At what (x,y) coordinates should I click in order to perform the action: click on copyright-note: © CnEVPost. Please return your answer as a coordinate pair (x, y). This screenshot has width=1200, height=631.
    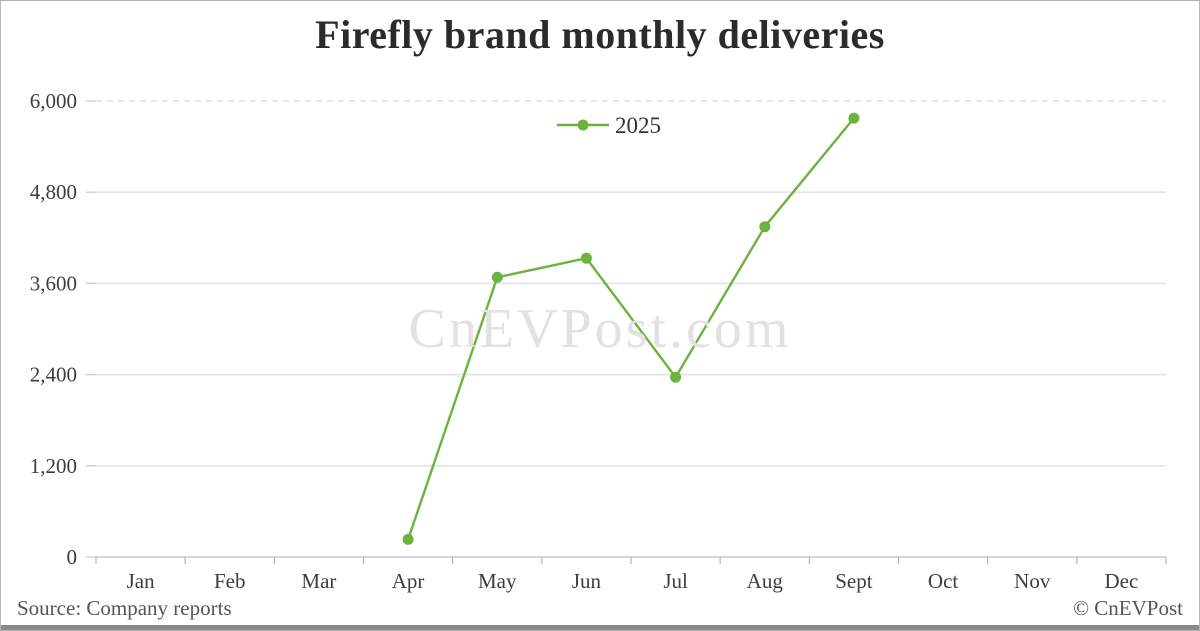
    Looking at the image, I should click on (1128, 608).